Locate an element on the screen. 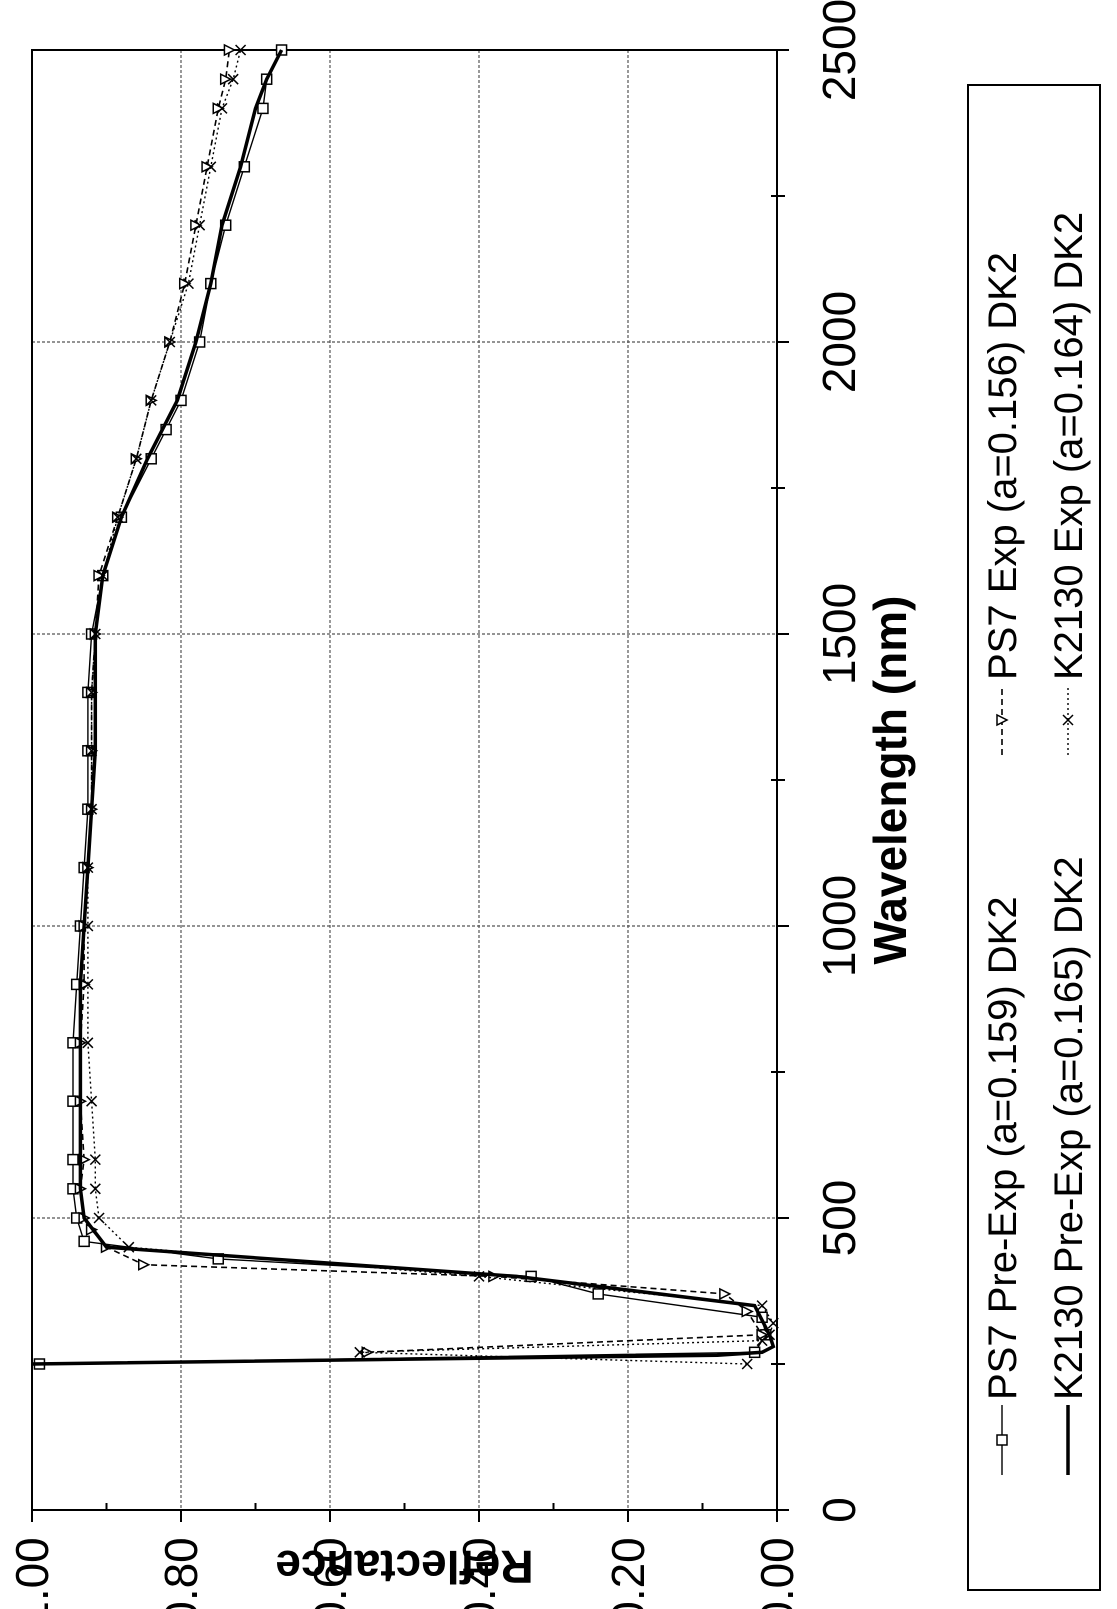  x-tick-label: 500 is located at coordinates (839, 1218).